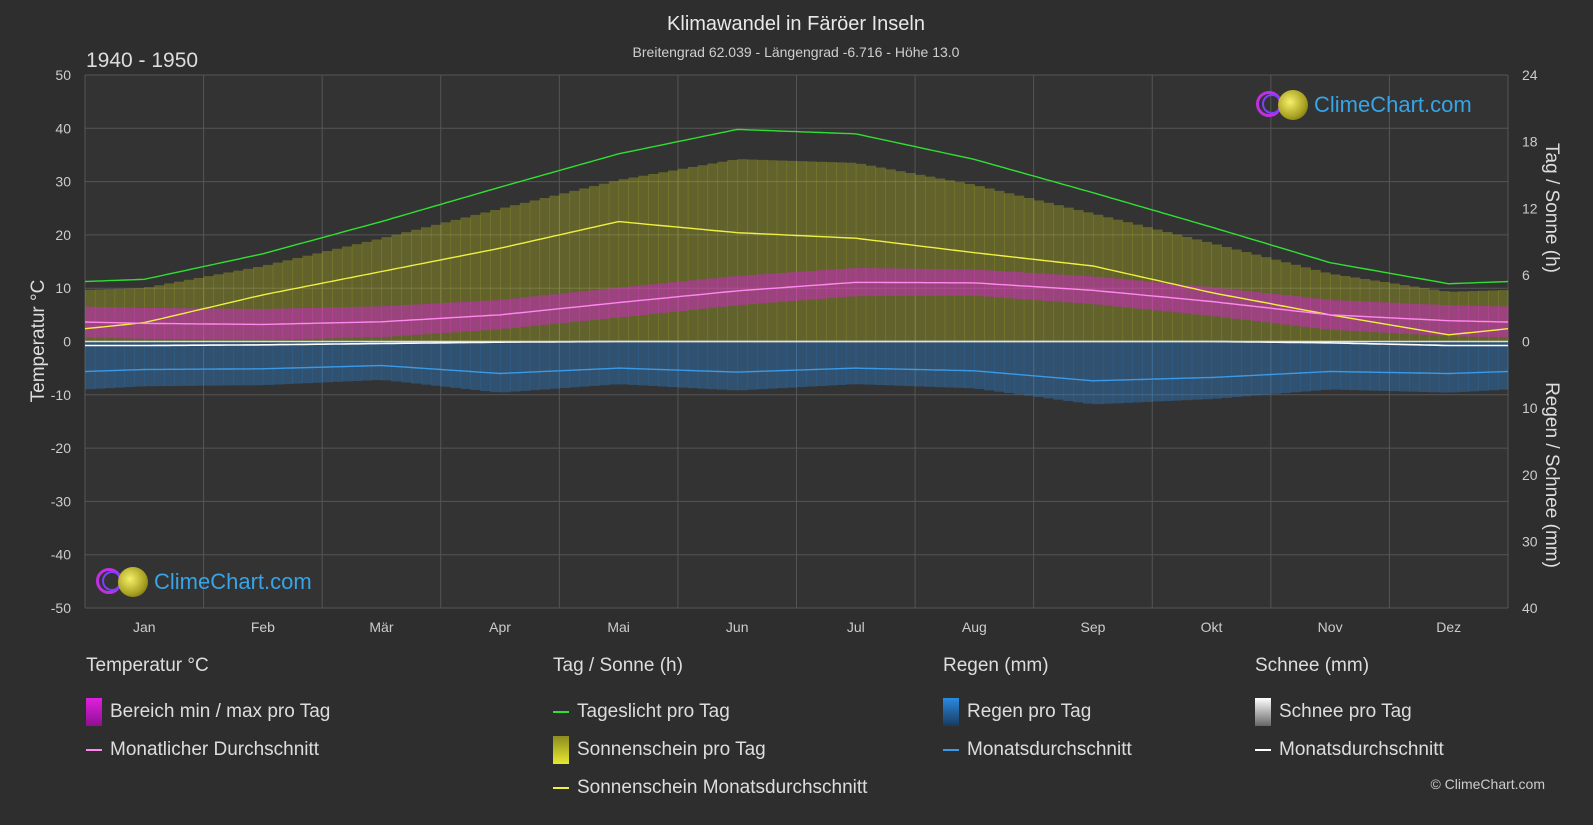 The height and width of the screenshot is (825, 1593). What do you see at coordinates (381, 627) in the screenshot?
I see `x-tick-month: Mär` at bounding box center [381, 627].